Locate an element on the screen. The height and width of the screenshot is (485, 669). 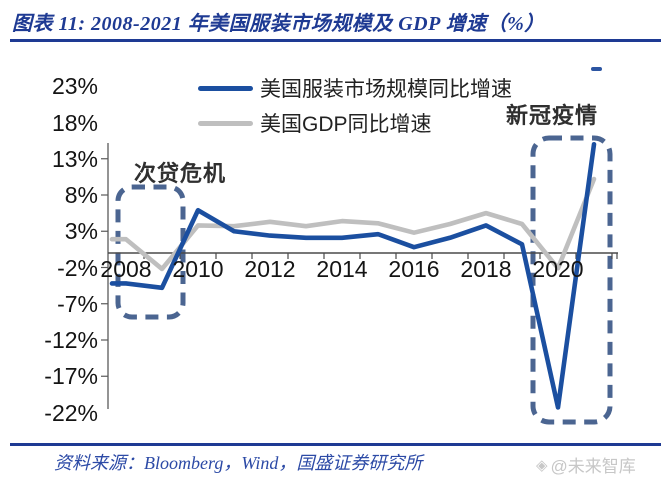
annotation-box-covid is located at coordinates (571, 280).